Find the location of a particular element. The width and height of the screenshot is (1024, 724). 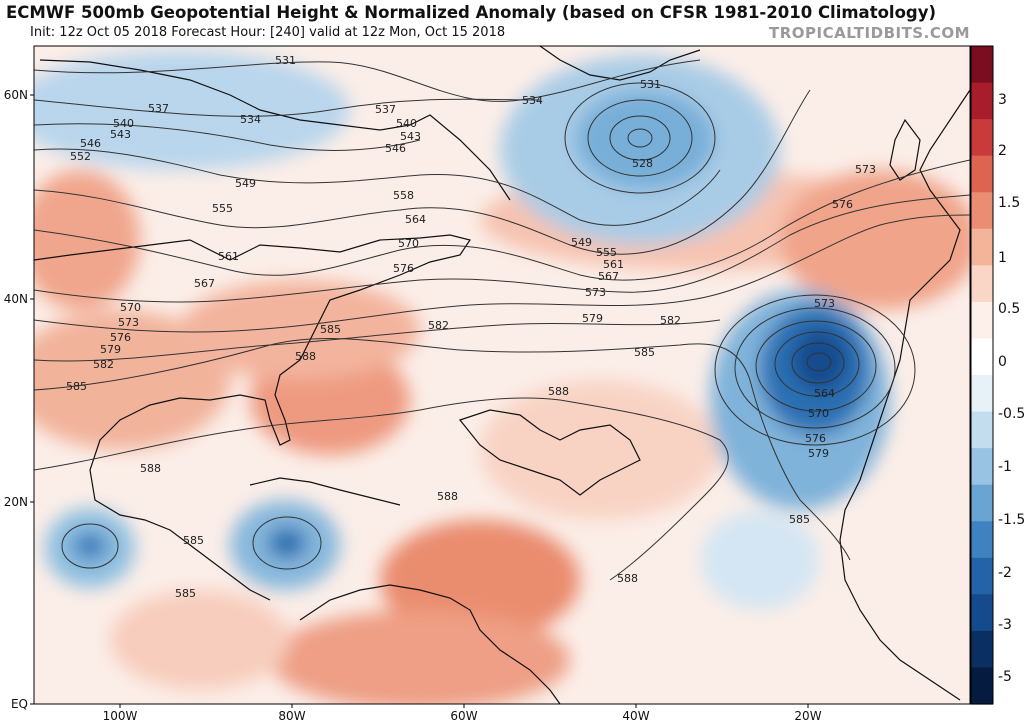

colorbar-label: 2 is located at coordinates (1002, 151).